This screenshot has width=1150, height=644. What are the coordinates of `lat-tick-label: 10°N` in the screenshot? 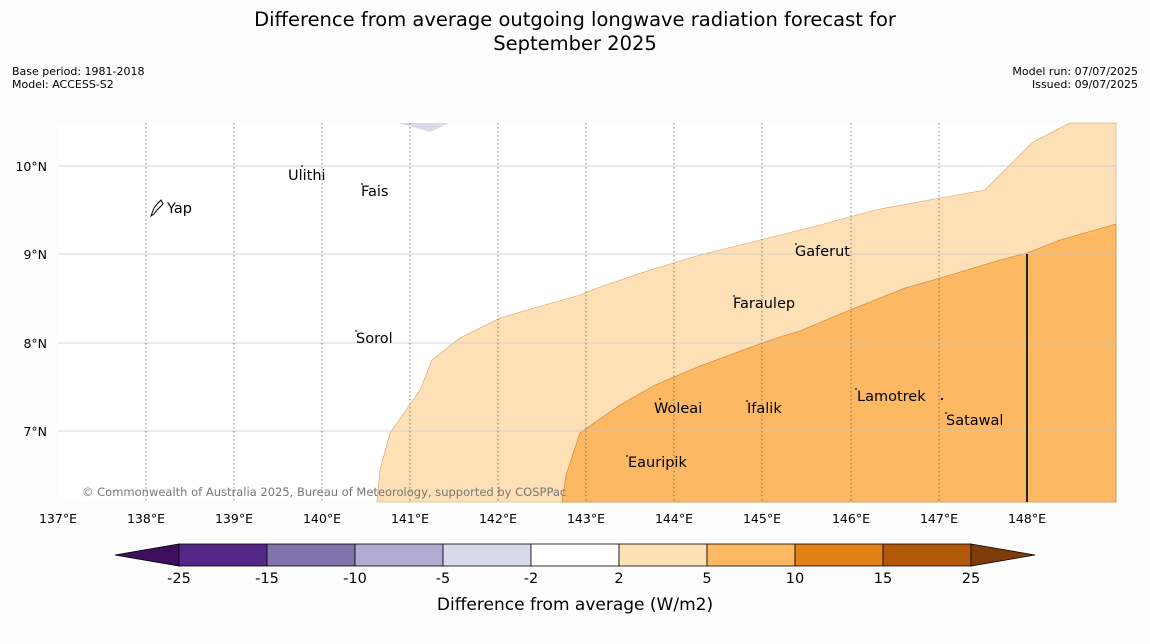 It's located at (31, 166).